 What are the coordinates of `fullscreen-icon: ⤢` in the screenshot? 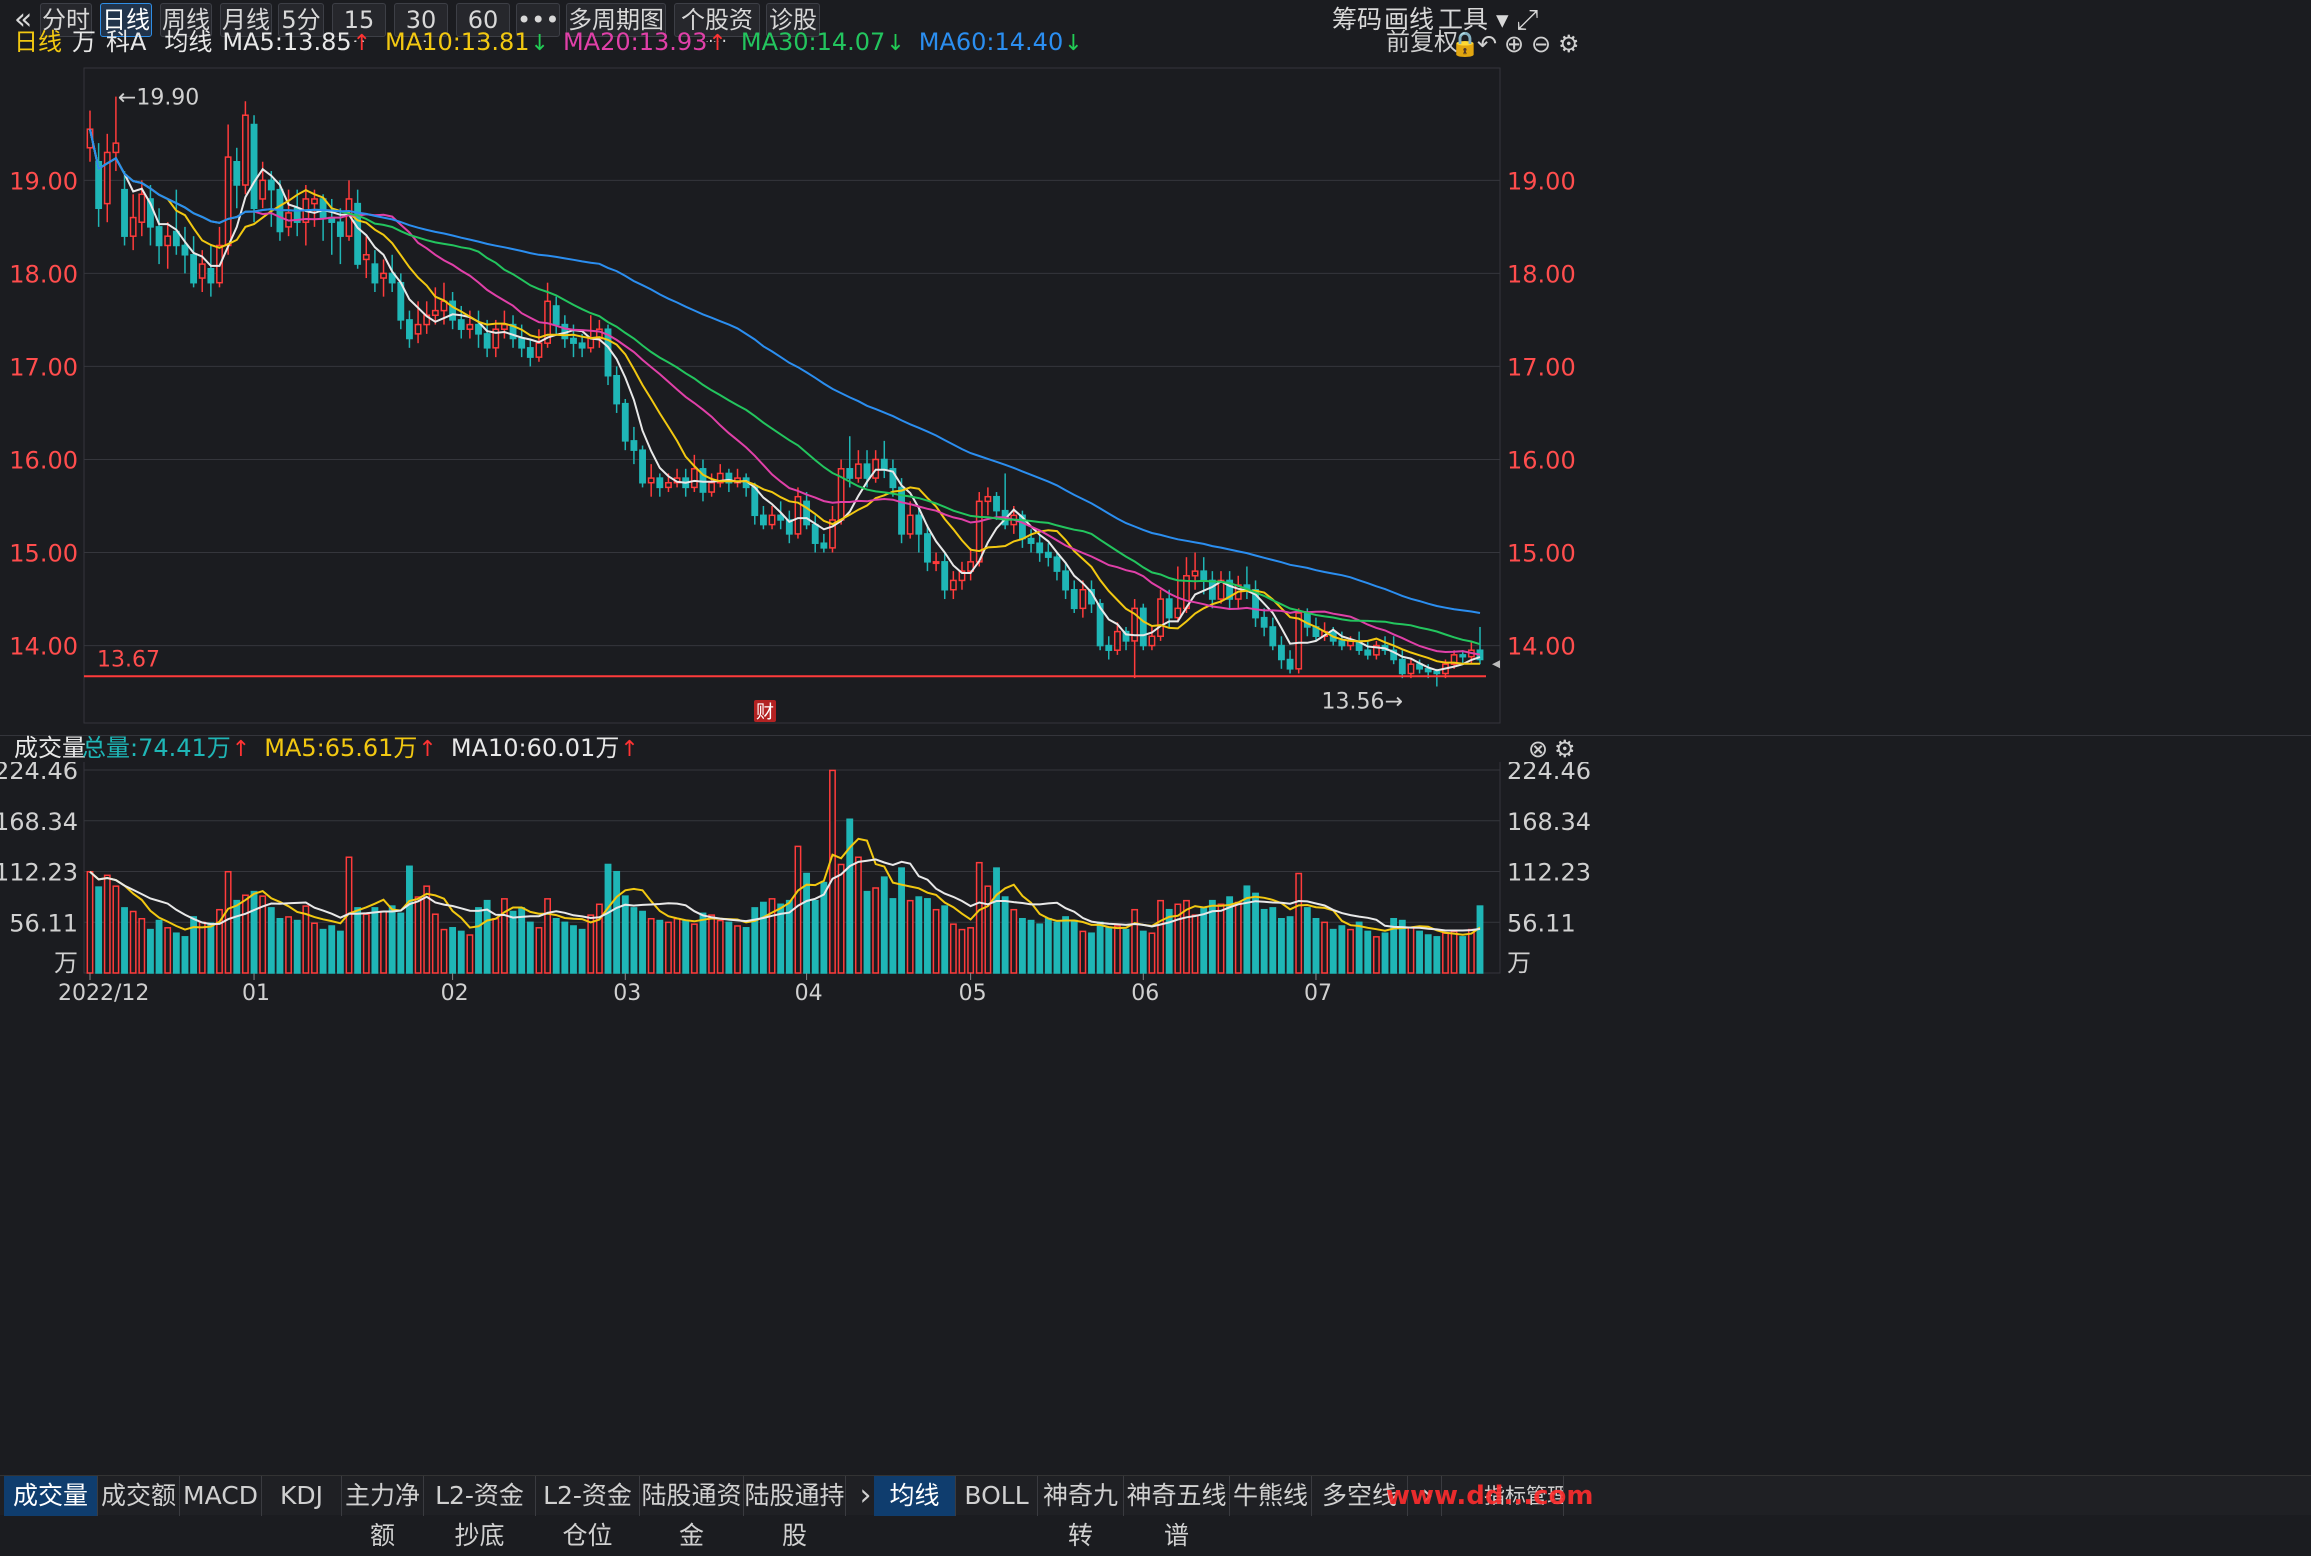 It's located at (1527, 19).